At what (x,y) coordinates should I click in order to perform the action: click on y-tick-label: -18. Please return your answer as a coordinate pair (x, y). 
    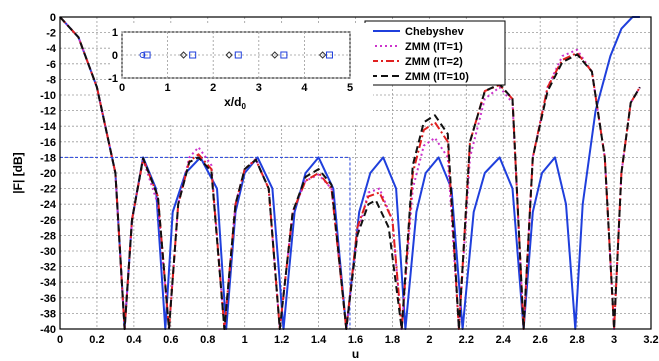
    Looking at the image, I should click on (48, 158).